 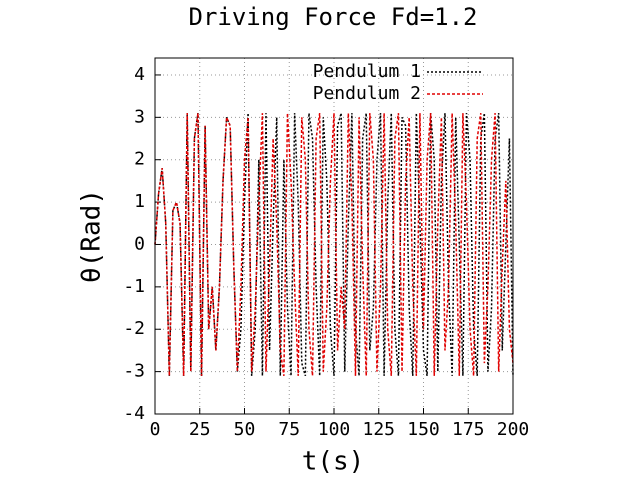 I want to click on x-tick-label: 200, so click(x=513, y=429).